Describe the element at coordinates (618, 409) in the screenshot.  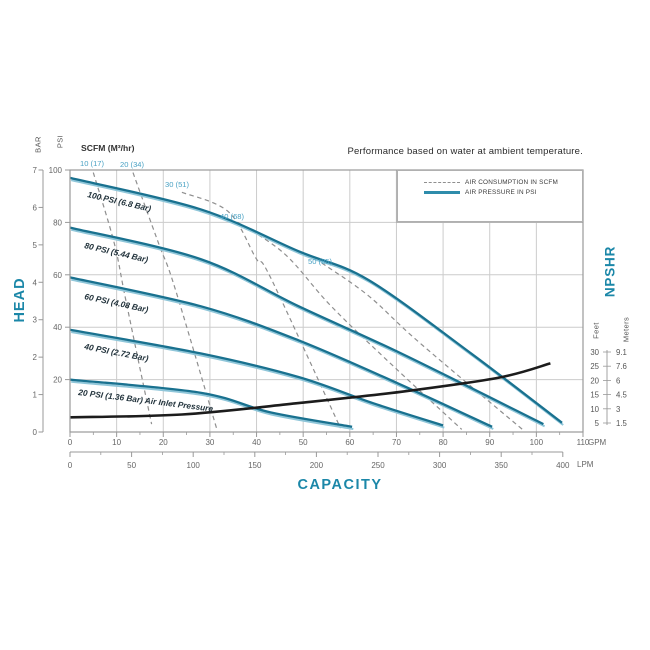
I see `npshr-meters-value: 3` at that location.